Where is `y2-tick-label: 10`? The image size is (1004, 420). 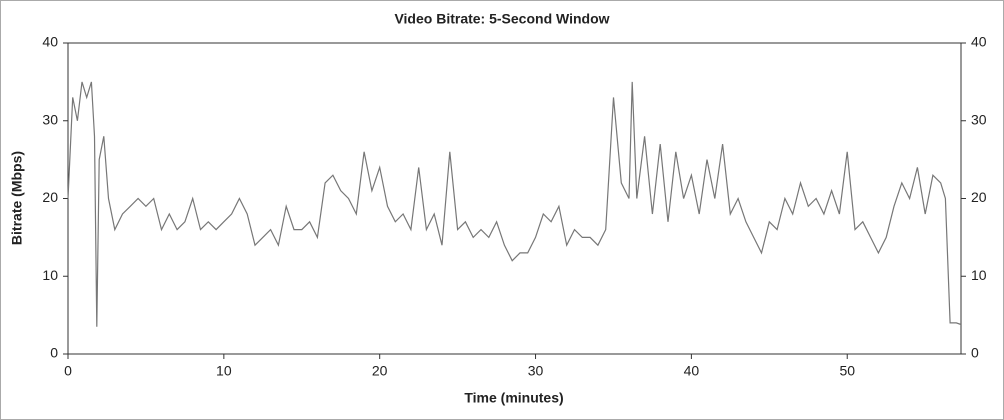
y2-tick-label: 10 is located at coordinates (979, 275).